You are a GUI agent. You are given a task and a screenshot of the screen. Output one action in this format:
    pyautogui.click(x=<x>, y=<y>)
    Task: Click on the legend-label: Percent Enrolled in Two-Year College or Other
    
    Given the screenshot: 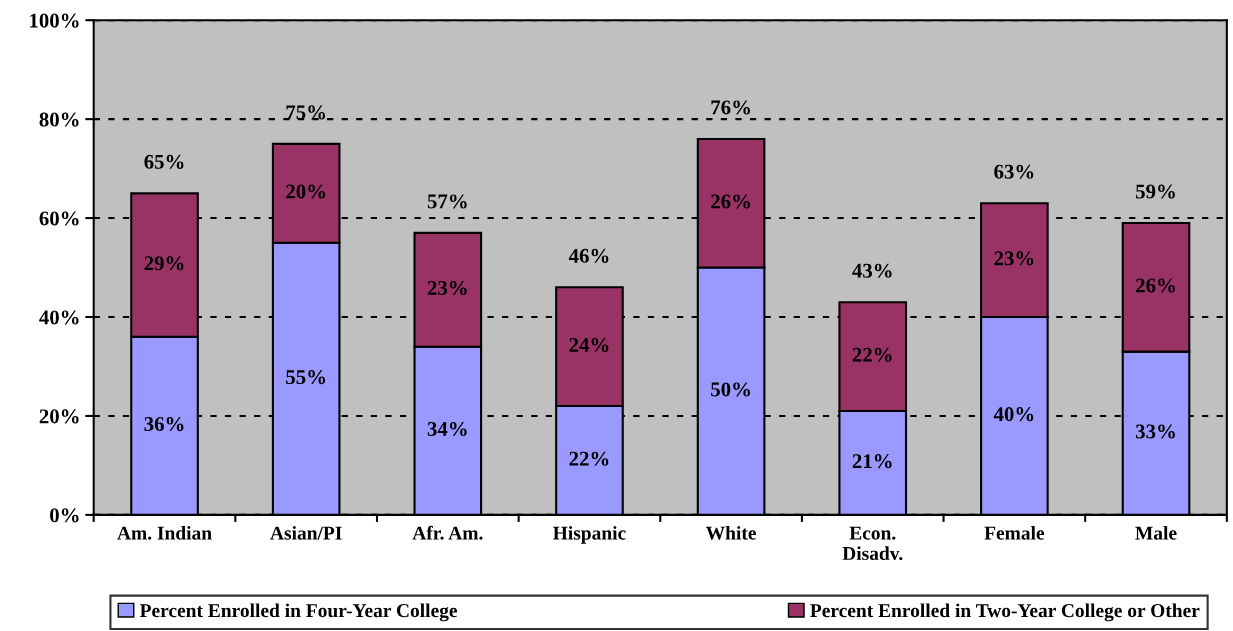 What is the action you would take?
    pyautogui.click(x=1005, y=612)
    